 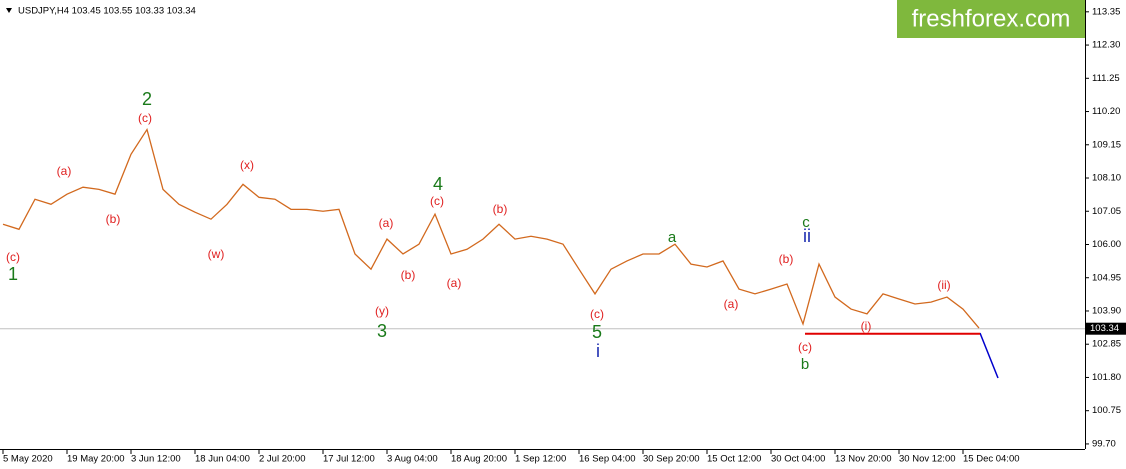 I want to click on y-tick-label: 109.15, so click(x=1106, y=144).